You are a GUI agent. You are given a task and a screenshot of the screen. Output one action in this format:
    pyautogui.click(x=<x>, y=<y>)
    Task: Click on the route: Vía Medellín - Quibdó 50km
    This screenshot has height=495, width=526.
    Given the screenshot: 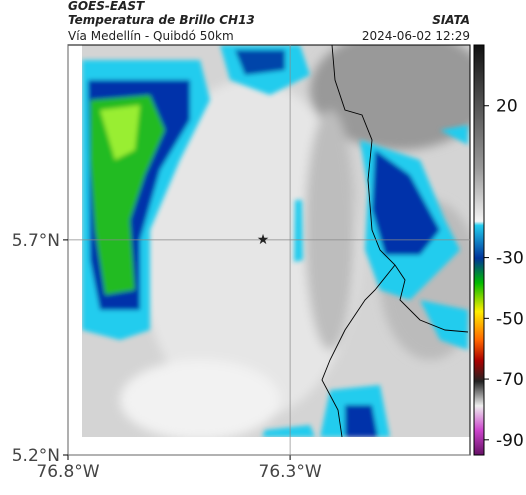 What is the action you would take?
    pyautogui.click(x=151, y=36)
    